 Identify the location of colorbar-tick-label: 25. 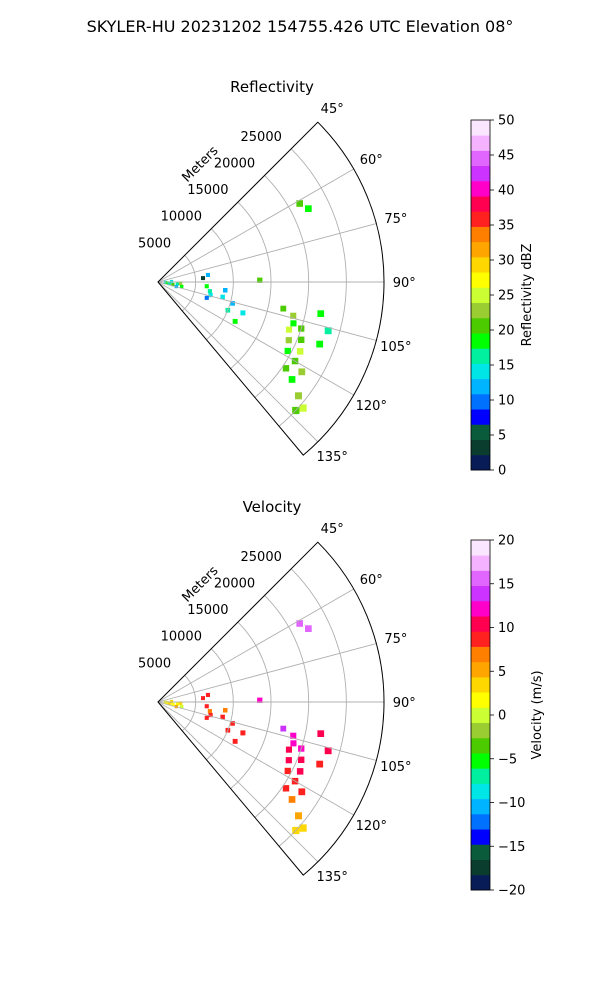
(506, 296).